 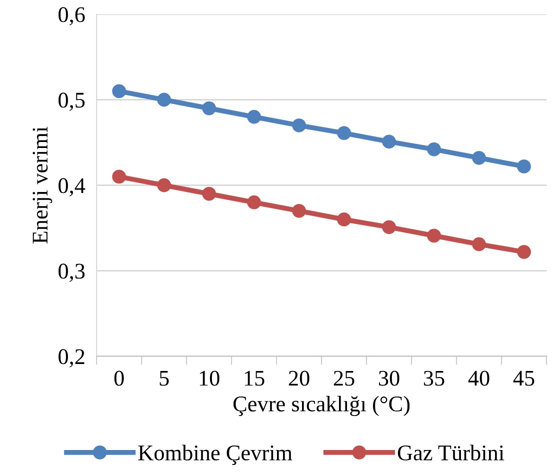 What do you see at coordinates (344, 378) in the screenshot?
I see `x-tick-label: 25` at bounding box center [344, 378].